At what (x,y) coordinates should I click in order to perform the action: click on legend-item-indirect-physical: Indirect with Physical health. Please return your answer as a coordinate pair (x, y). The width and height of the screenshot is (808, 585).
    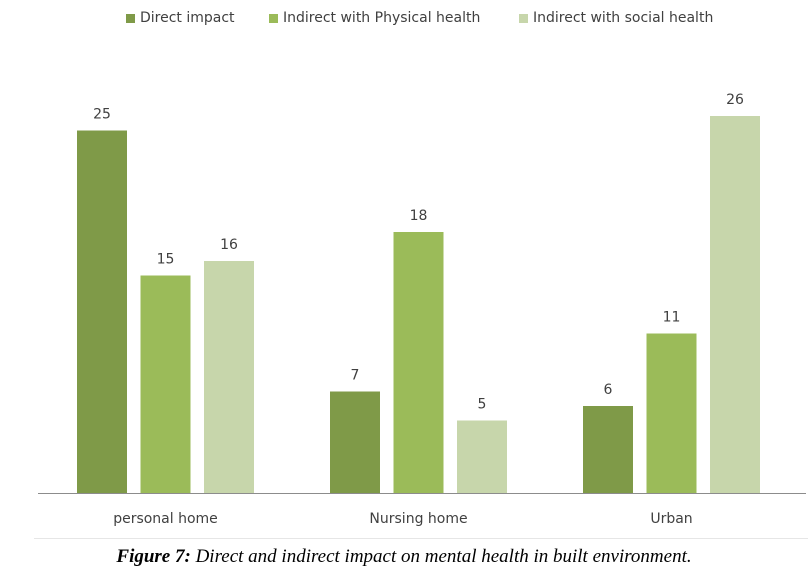
    Looking at the image, I should click on (374, 18).